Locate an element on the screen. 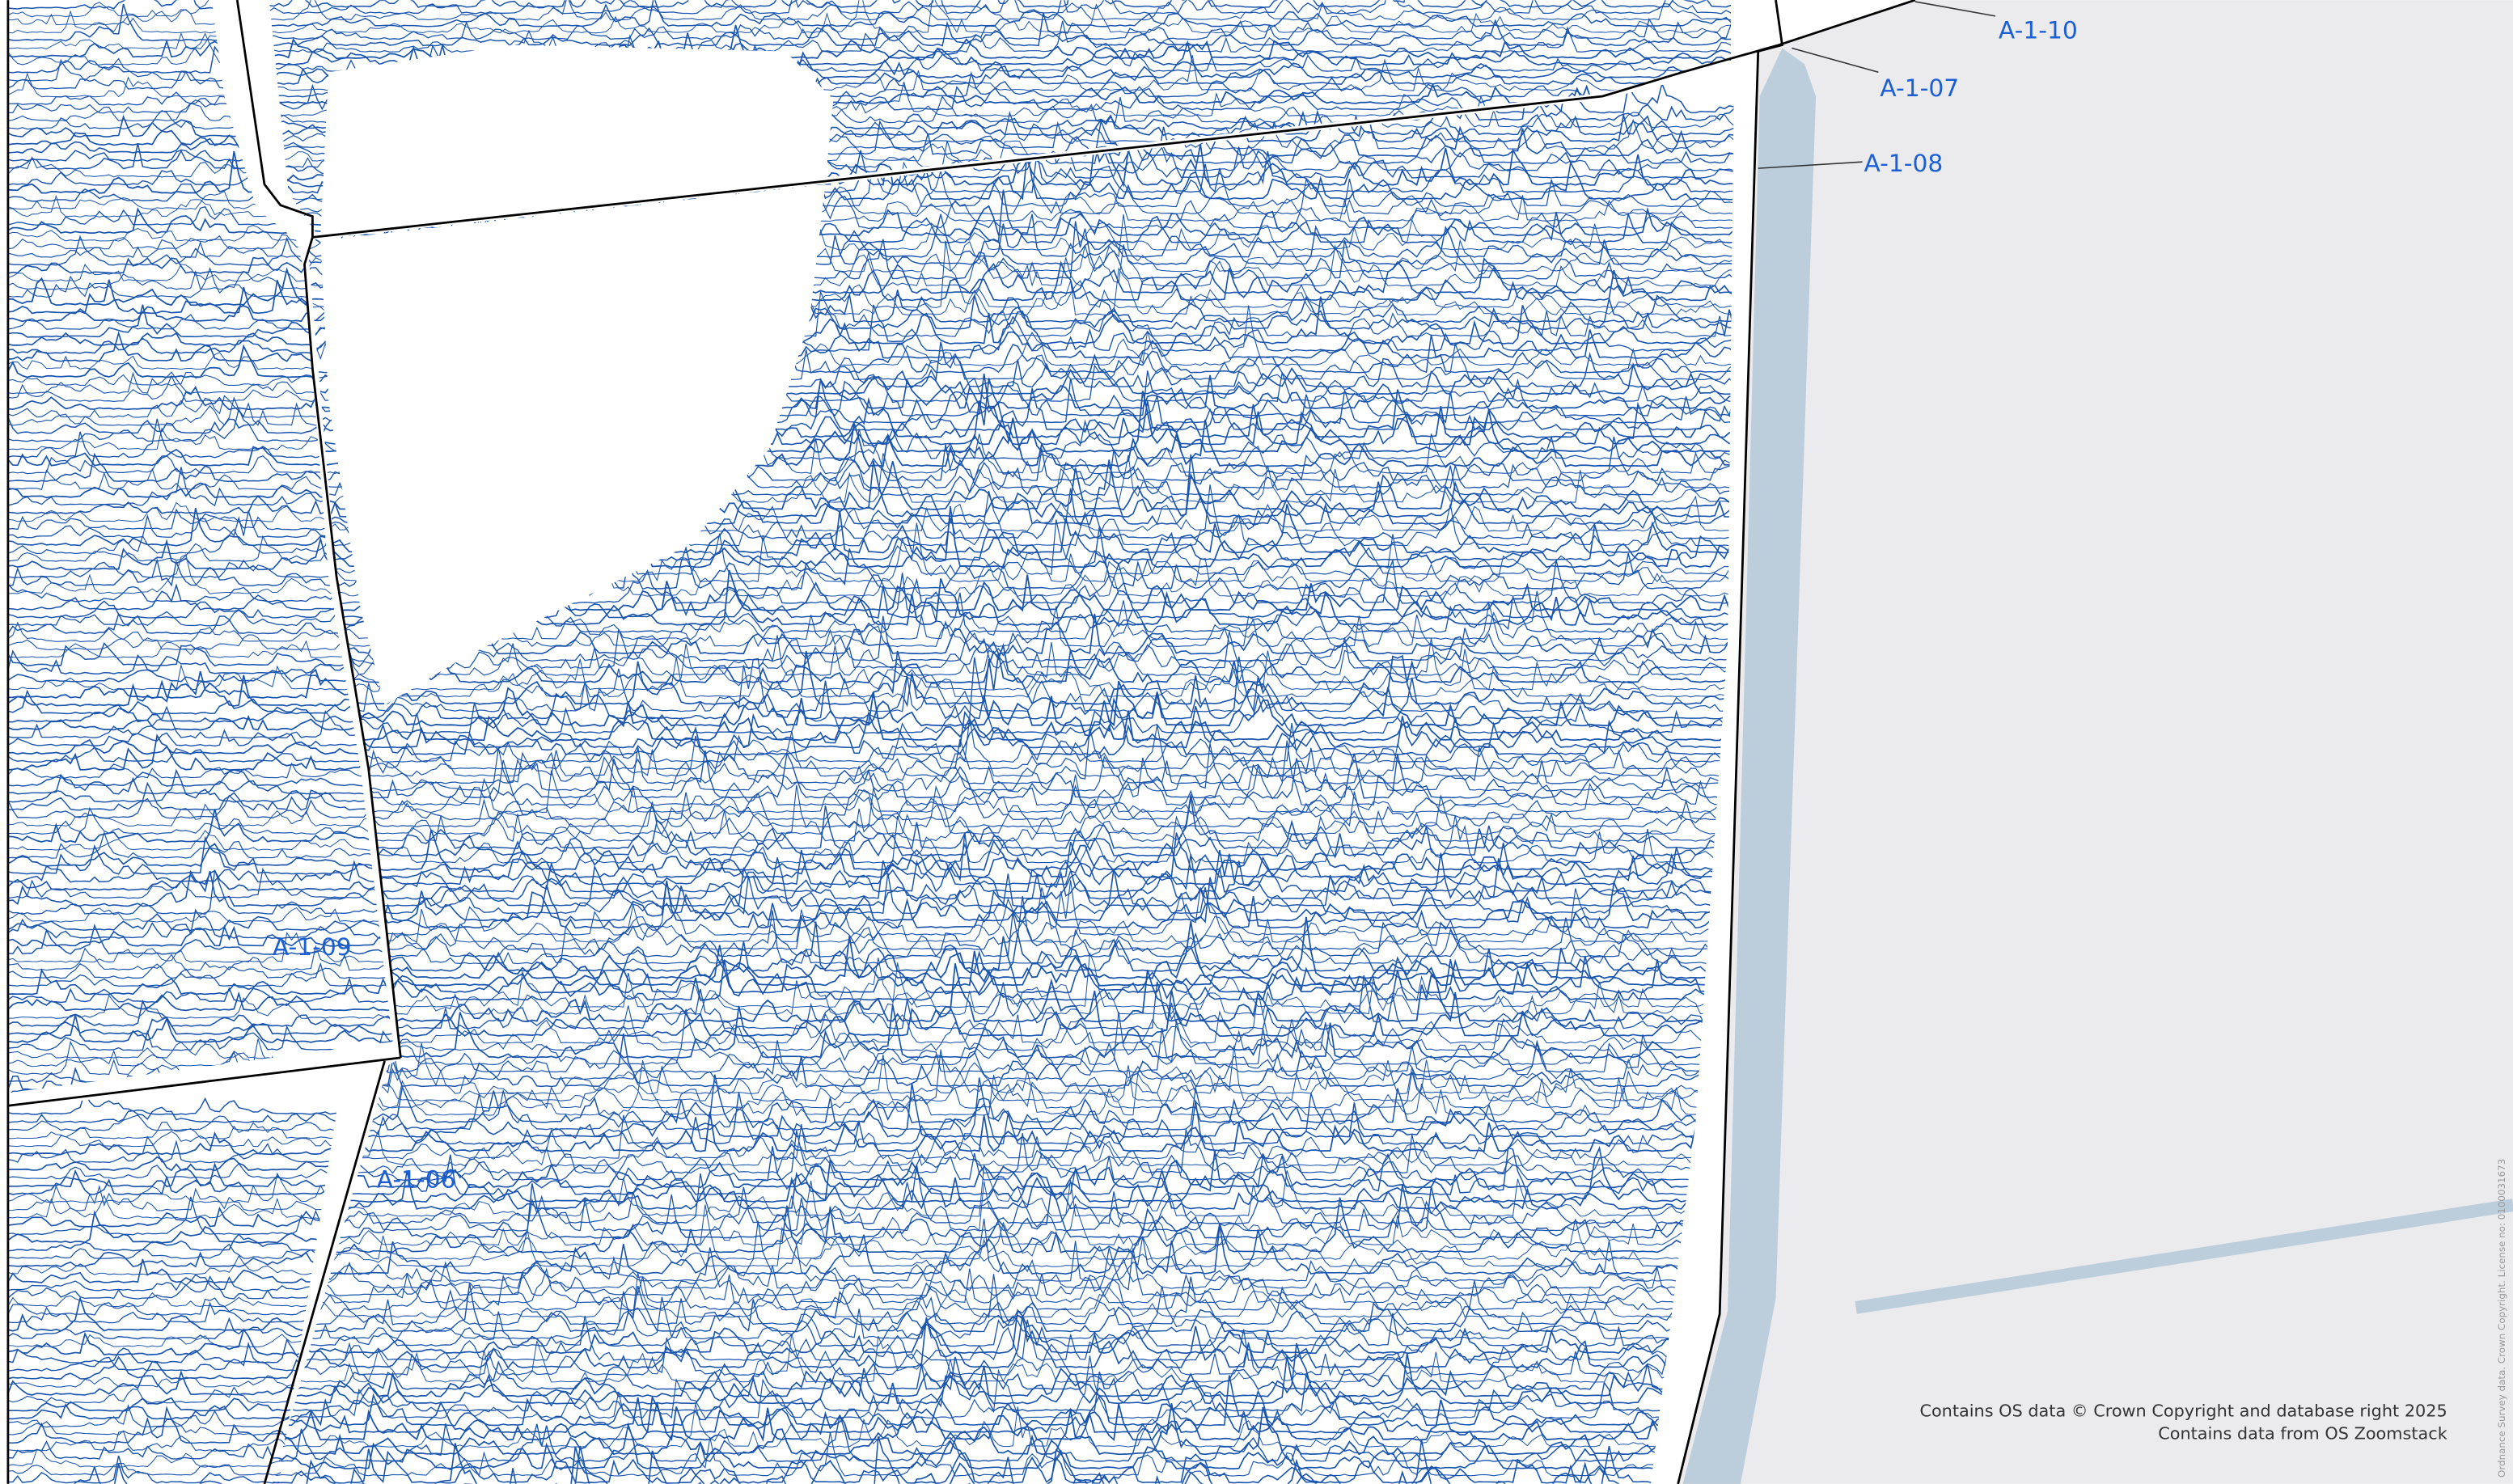 Image resolution: width=2513 pixels, height=1484 pixels. trace-group is located at coordinates (175, 1286).